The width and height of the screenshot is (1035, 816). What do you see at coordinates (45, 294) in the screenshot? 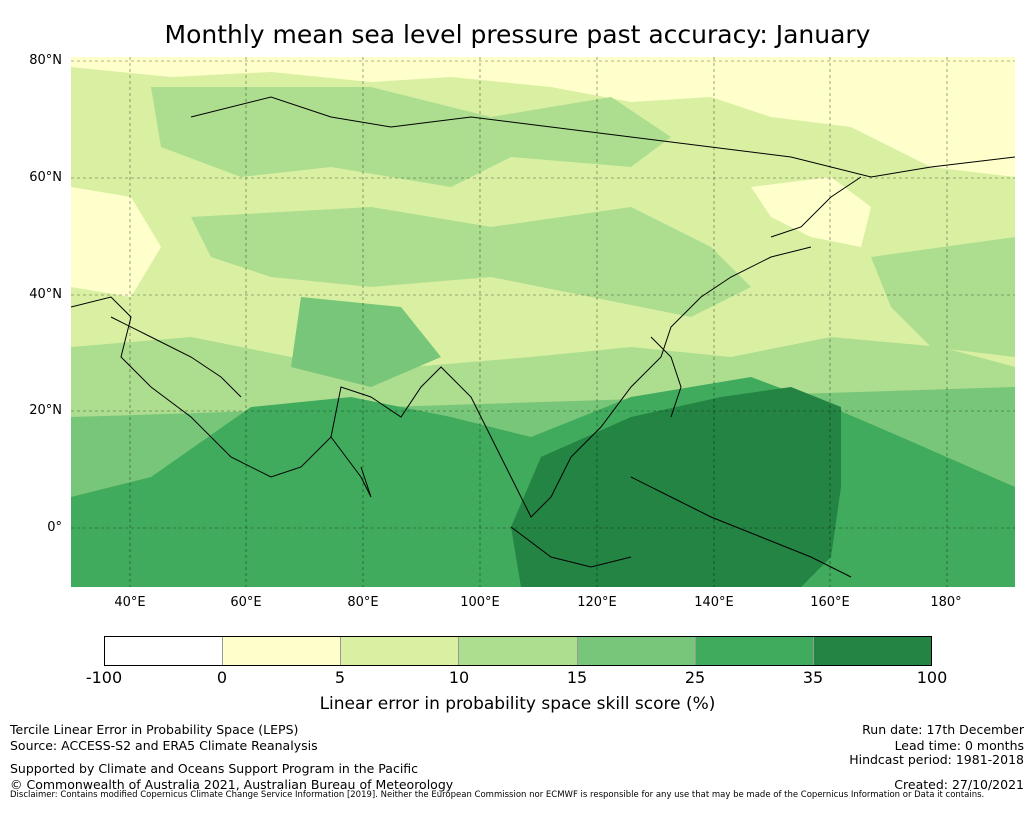
I see `lat-label-40n: 40°N` at bounding box center [45, 294].